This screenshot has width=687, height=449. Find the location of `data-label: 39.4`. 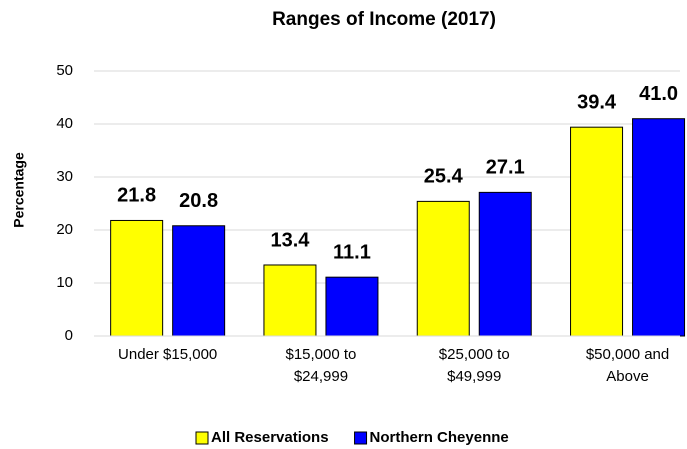

data-label: 39.4 is located at coordinates (597, 102).